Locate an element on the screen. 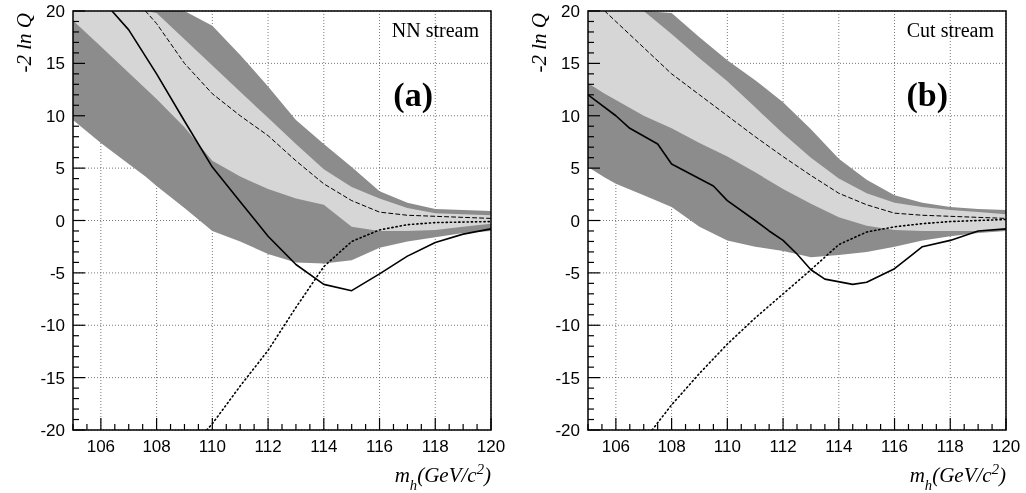 Image resolution: width=1026 pixels, height=493 pixels. annotation: (a) is located at coordinates (413, 95).